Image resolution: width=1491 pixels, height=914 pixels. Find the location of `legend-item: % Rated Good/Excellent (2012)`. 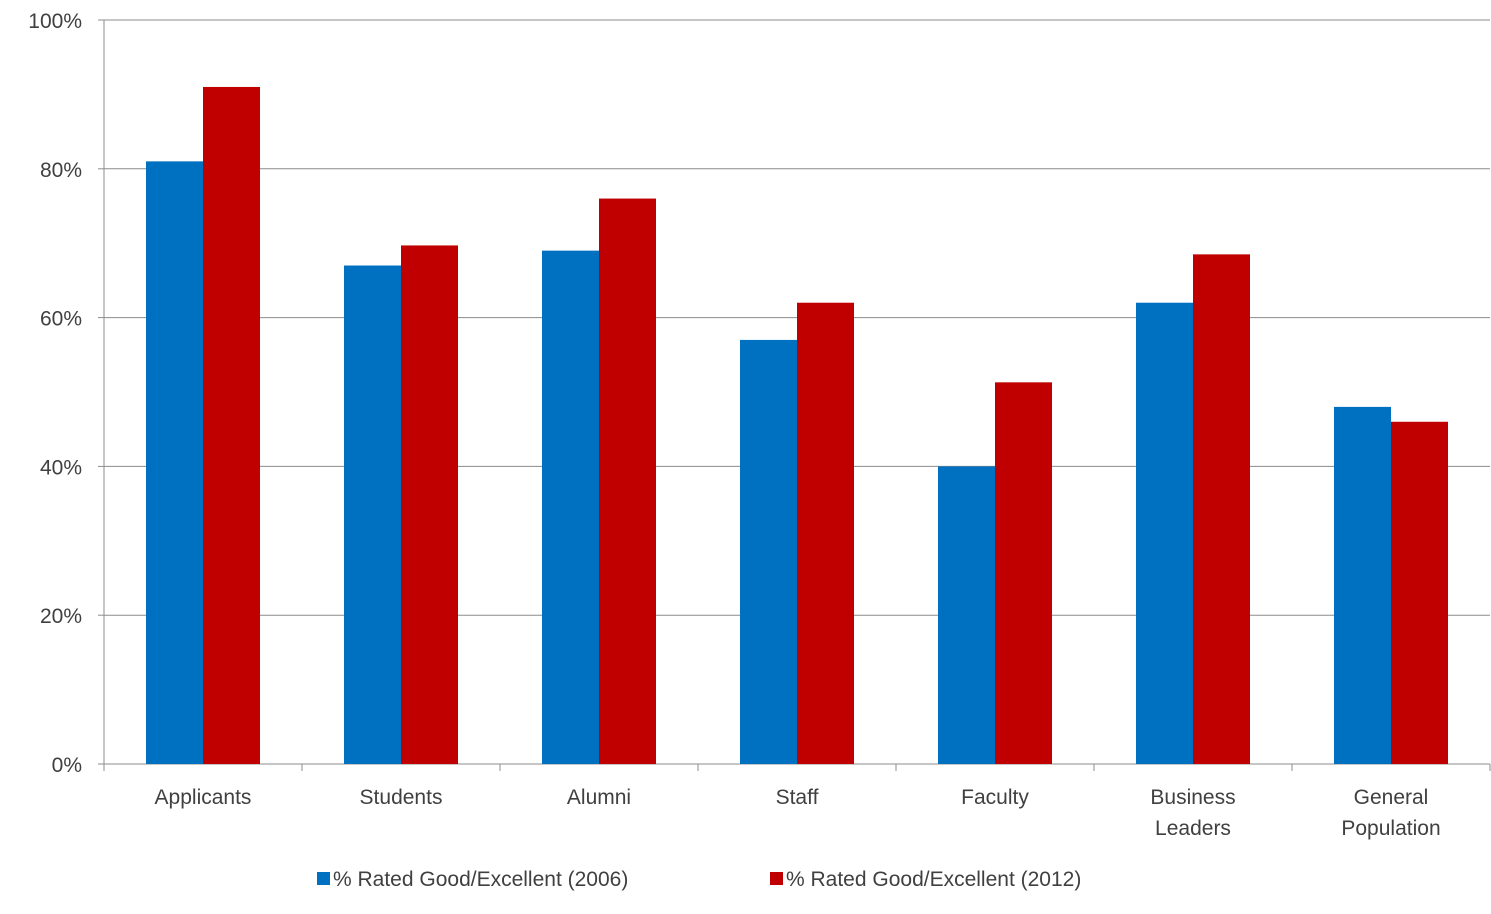

legend-item: % Rated Good/Excellent (2012) is located at coordinates (925, 879).